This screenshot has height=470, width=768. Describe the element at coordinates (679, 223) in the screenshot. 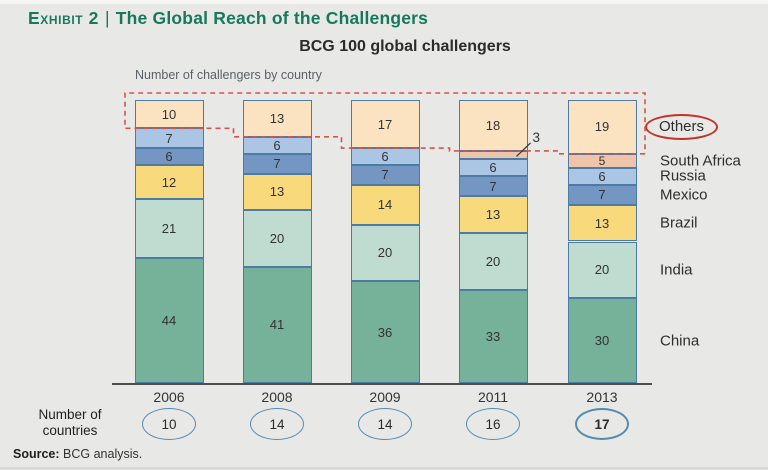

I see `legend-label-brazil: Brazil` at that location.